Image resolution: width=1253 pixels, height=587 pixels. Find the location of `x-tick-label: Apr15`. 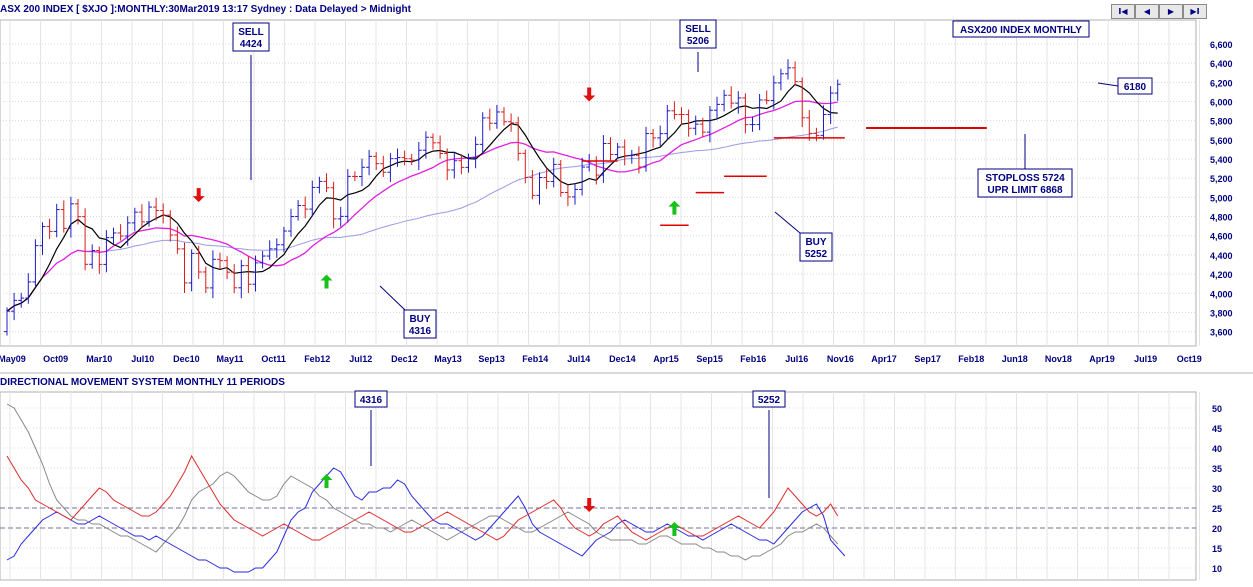

x-tick-label: Apr15 is located at coordinates (666, 359).